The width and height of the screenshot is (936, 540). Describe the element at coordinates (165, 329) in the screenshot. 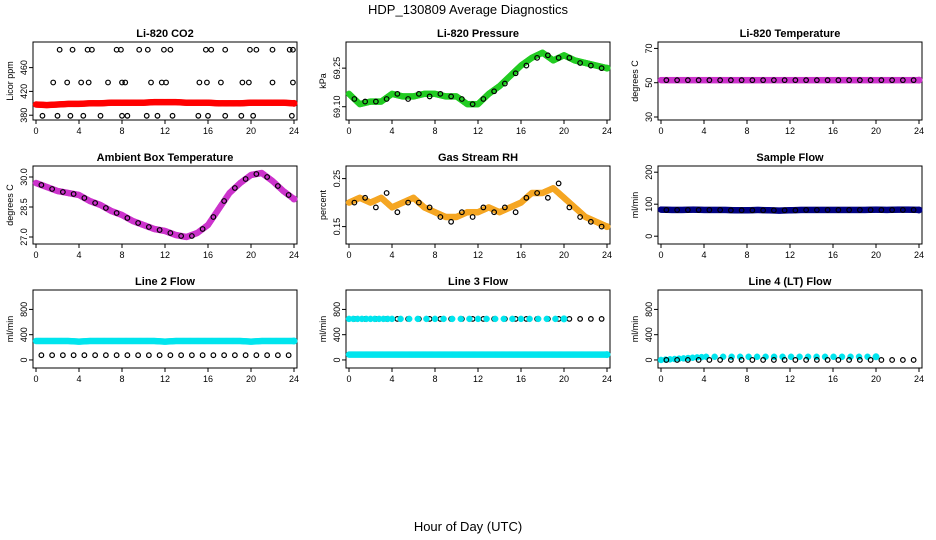

I see `plot-frame` at that location.